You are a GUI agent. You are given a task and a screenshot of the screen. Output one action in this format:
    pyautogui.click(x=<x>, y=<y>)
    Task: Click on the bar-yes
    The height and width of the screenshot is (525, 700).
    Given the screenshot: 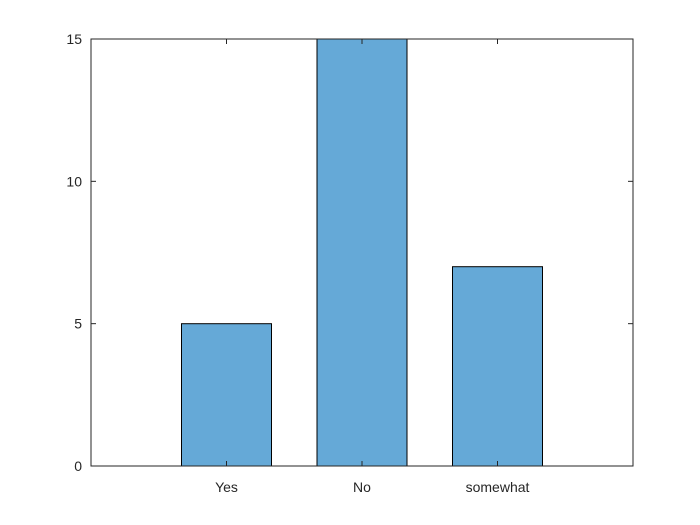 What is the action you would take?
    pyautogui.click(x=227, y=395)
    